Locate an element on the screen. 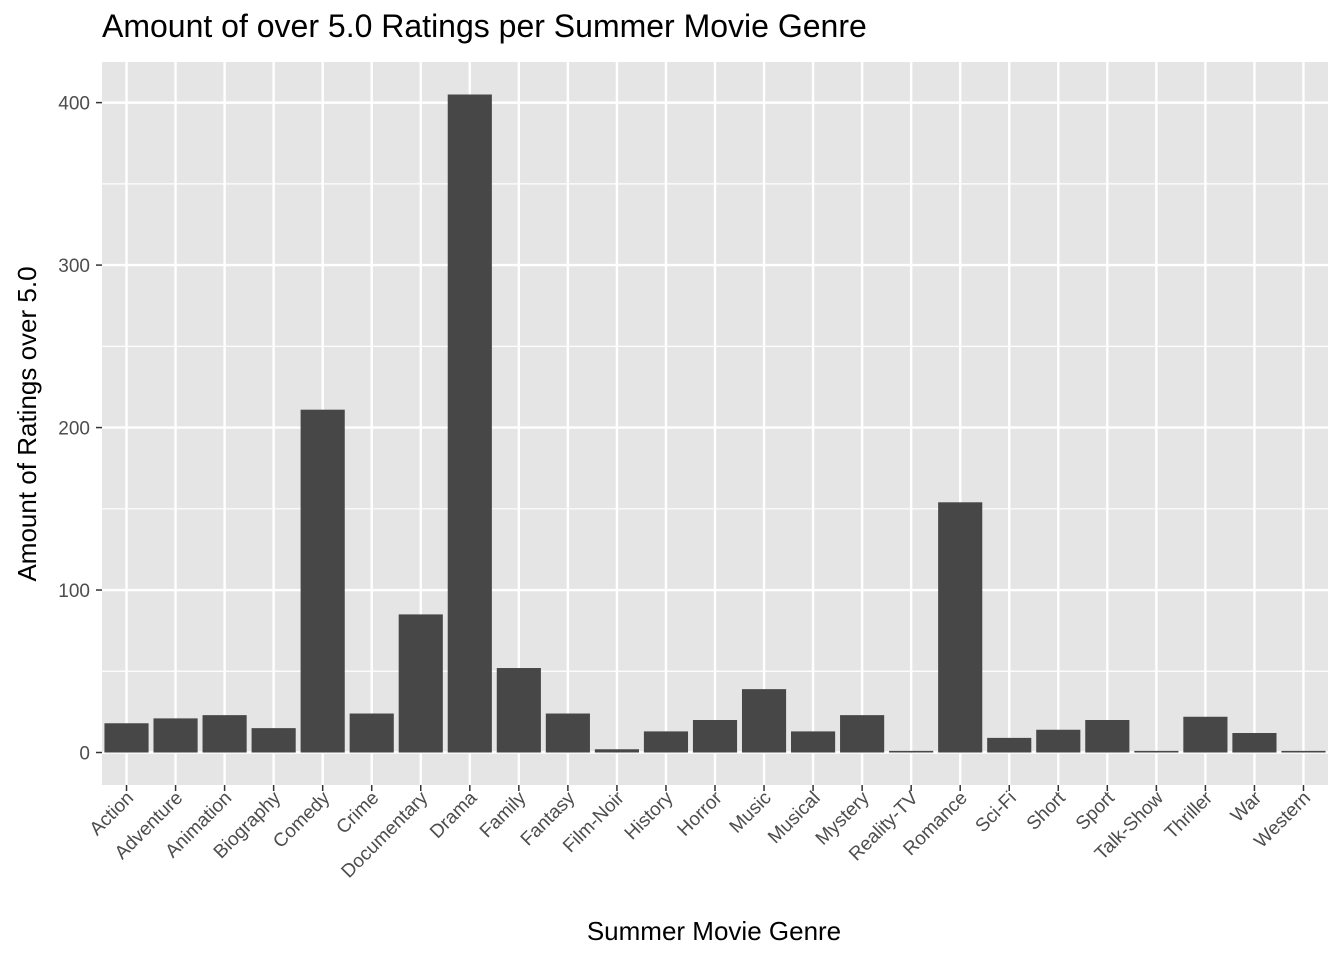 The image size is (1344, 960). bar-comedy is located at coordinates (322, 581).